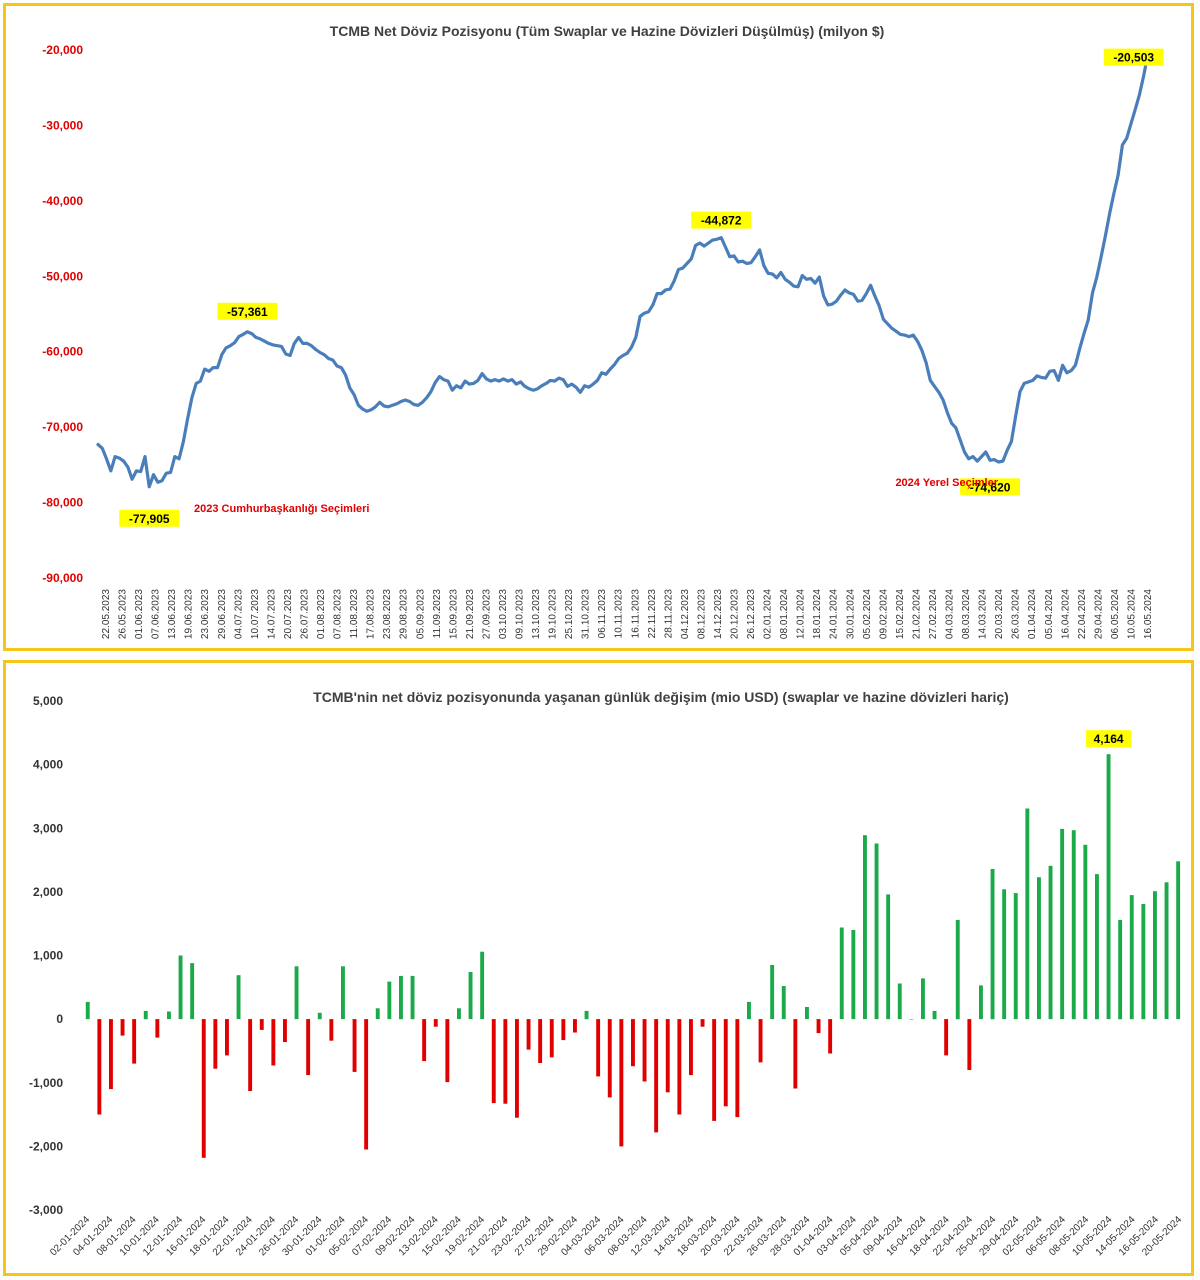  Describe the element at coordinates (62, 352) in the screenshot. I see `y-tick-label: -60,000` at that location.